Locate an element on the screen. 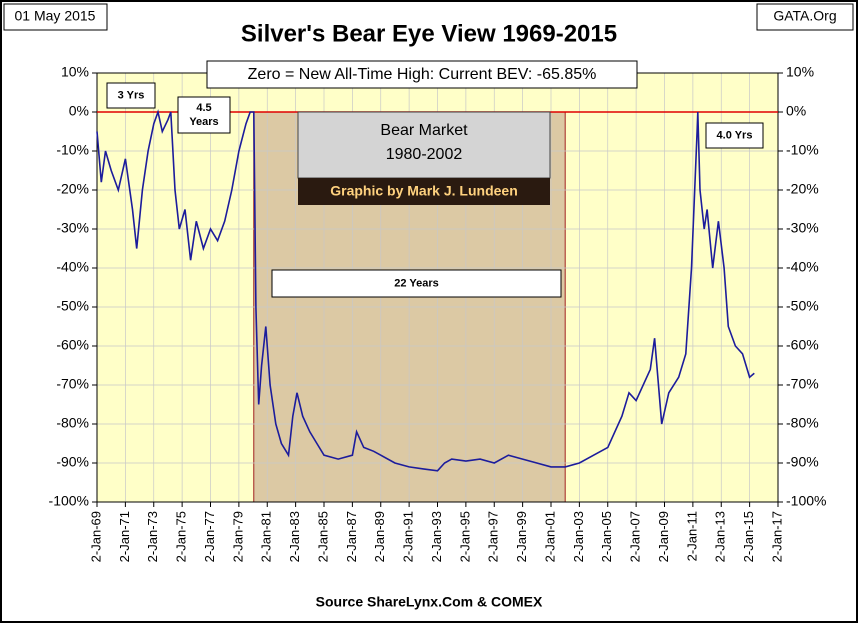 This screenshot has height=623, width=858. site-label: GATA.Org is located at coordinates (804, 16).